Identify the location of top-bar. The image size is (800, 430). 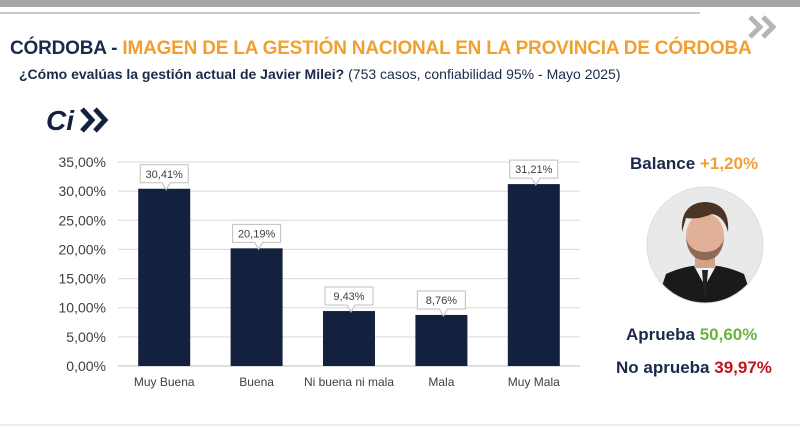
(400, 3).